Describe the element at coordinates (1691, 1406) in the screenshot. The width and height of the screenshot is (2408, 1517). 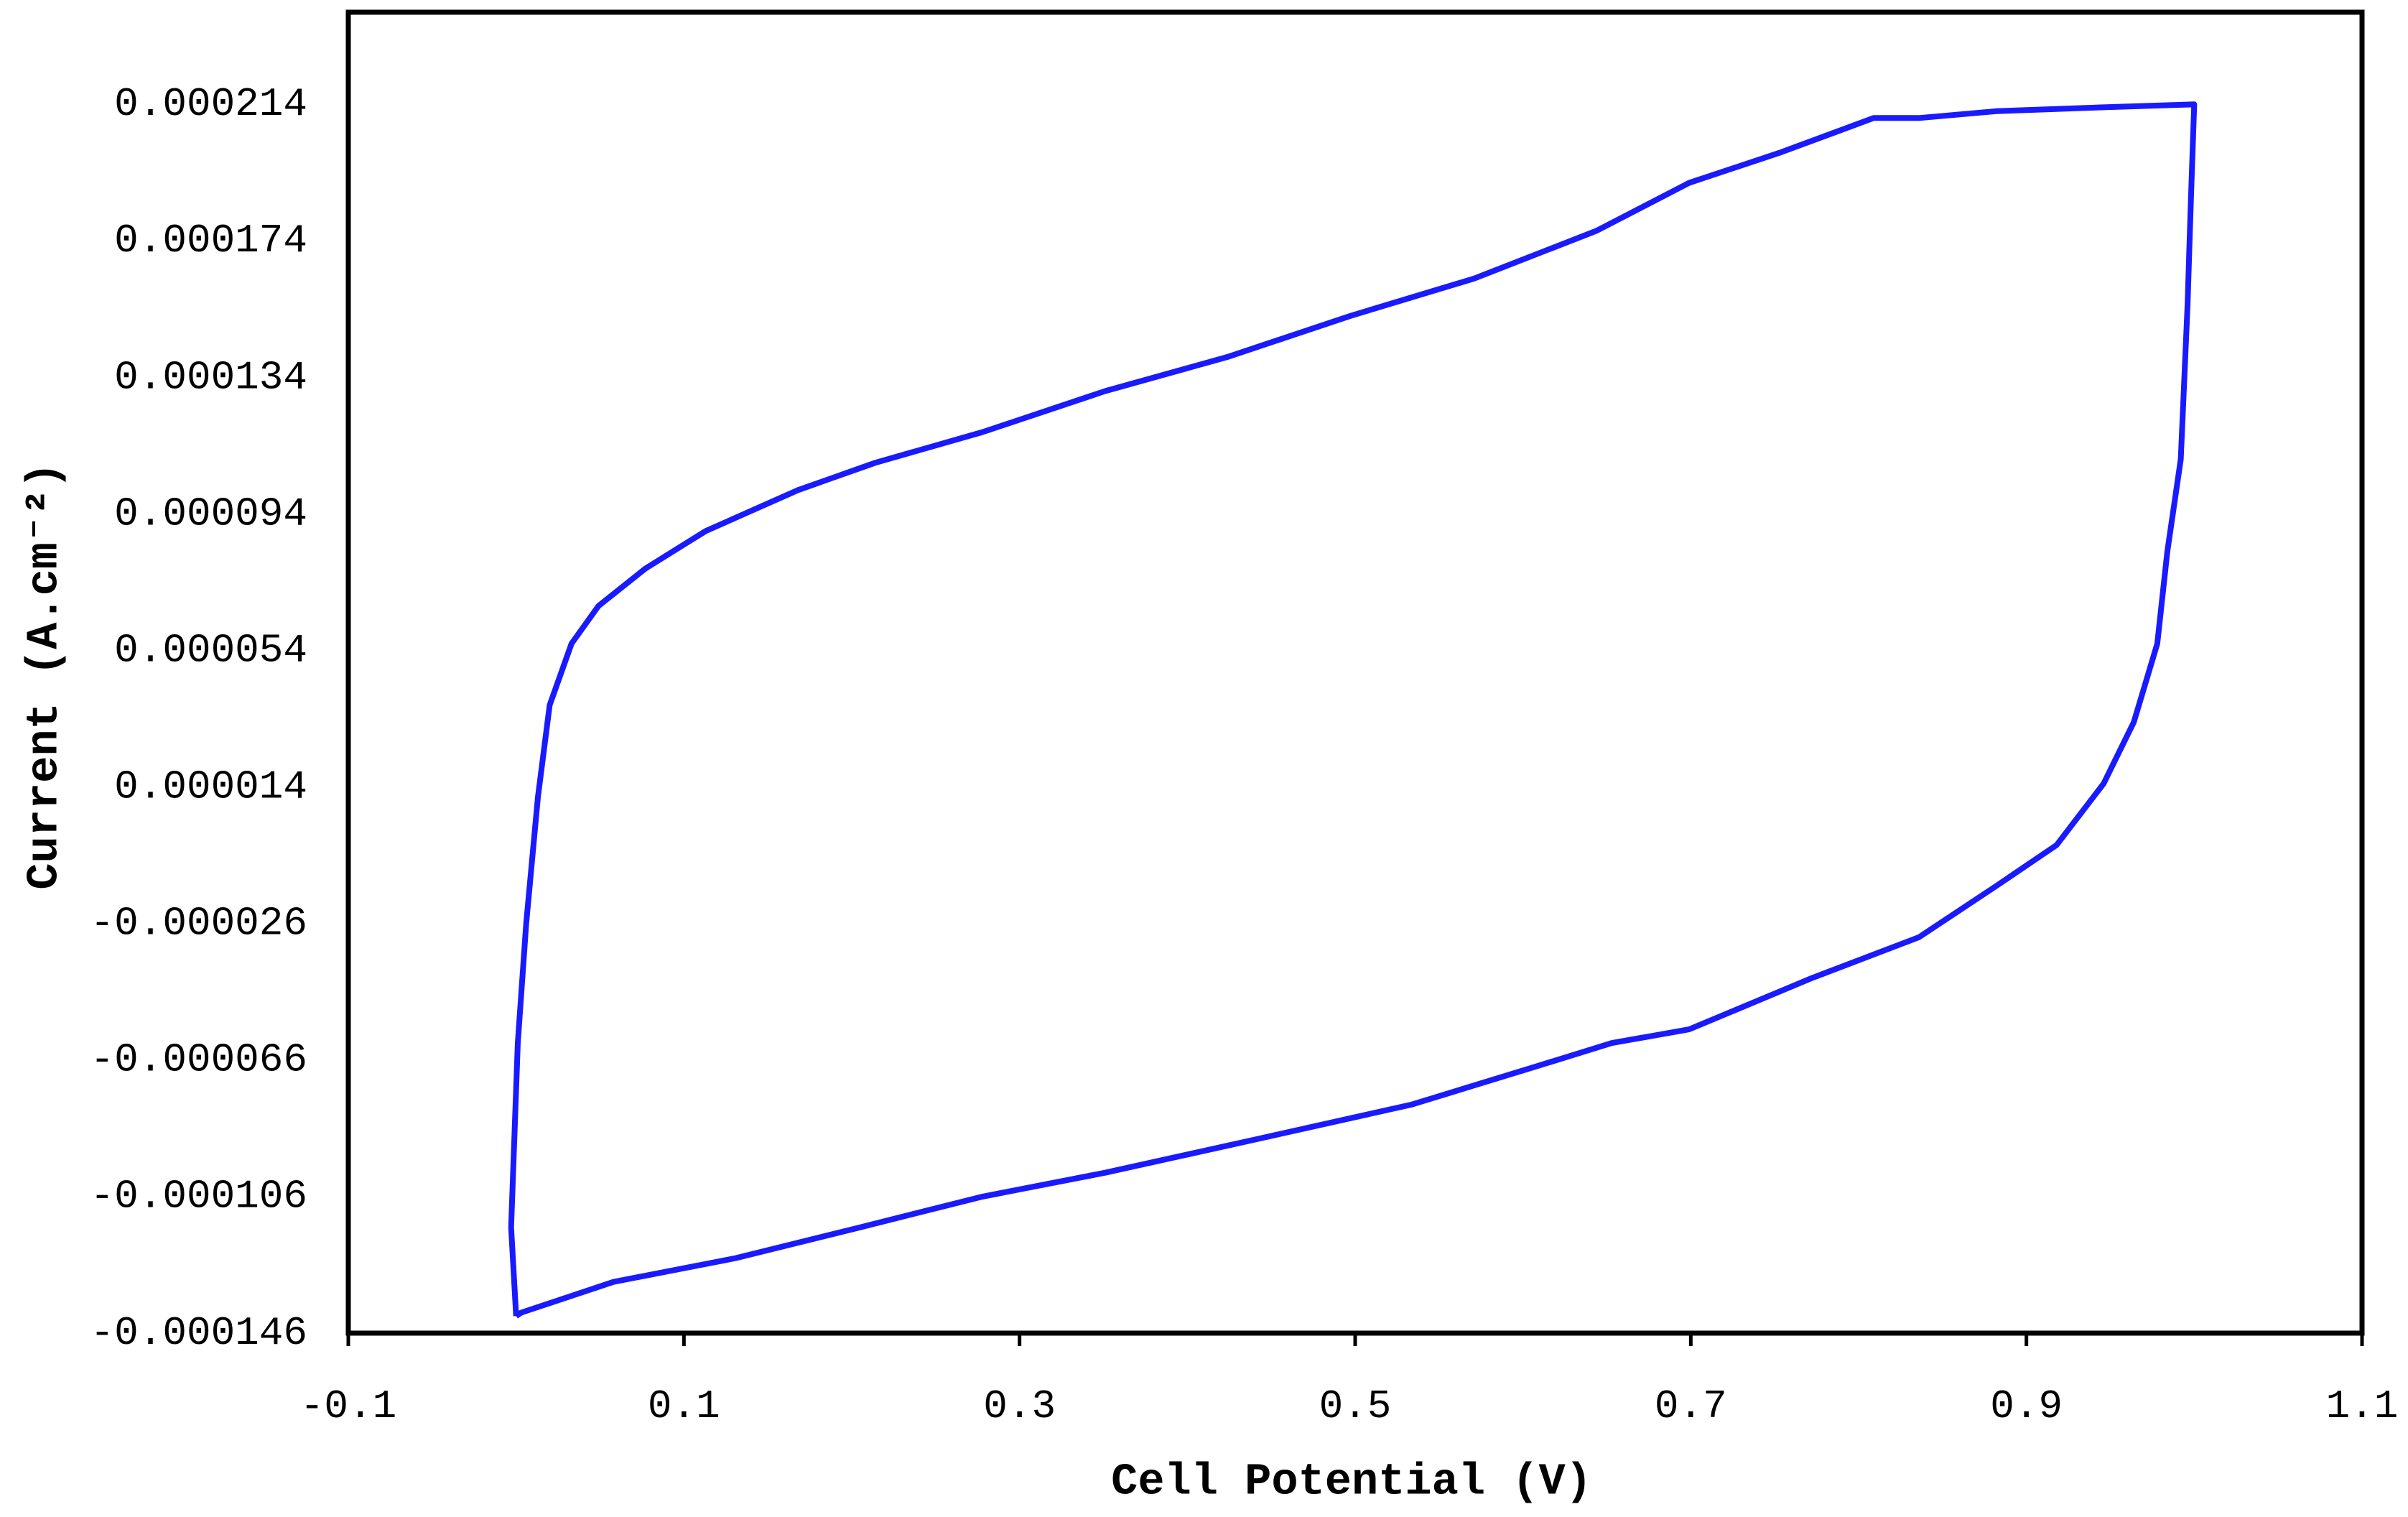
I see `x-tick-label: 0.7` at that location.